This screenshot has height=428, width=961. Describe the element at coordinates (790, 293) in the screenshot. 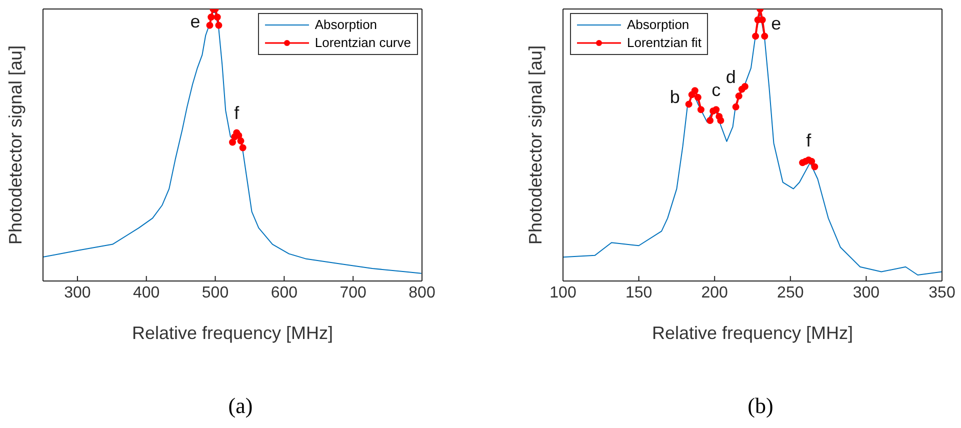

I see `x-tick-label: 250` at that location.